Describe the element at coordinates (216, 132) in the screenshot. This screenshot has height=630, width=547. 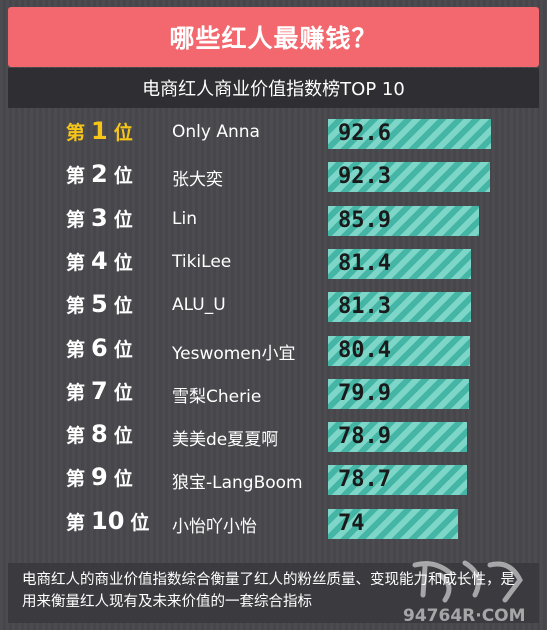
I see `influencer-name: Only Anna` at that location.